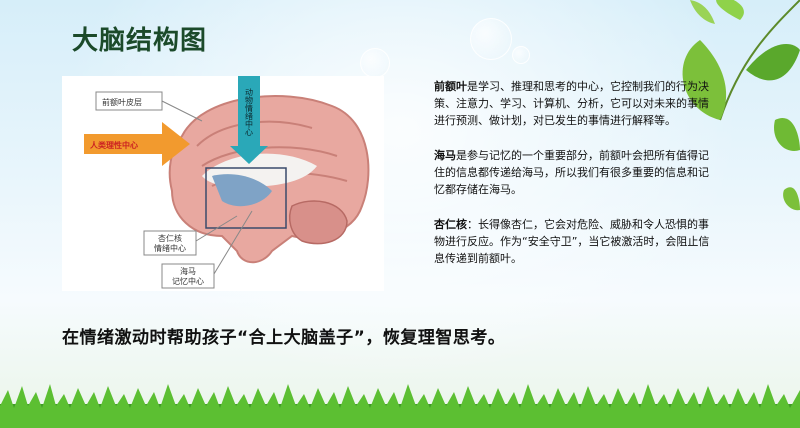 This screenshot has height=428, width=800. I want to click on label-rational: 人类理性中心, so click(114, 145).